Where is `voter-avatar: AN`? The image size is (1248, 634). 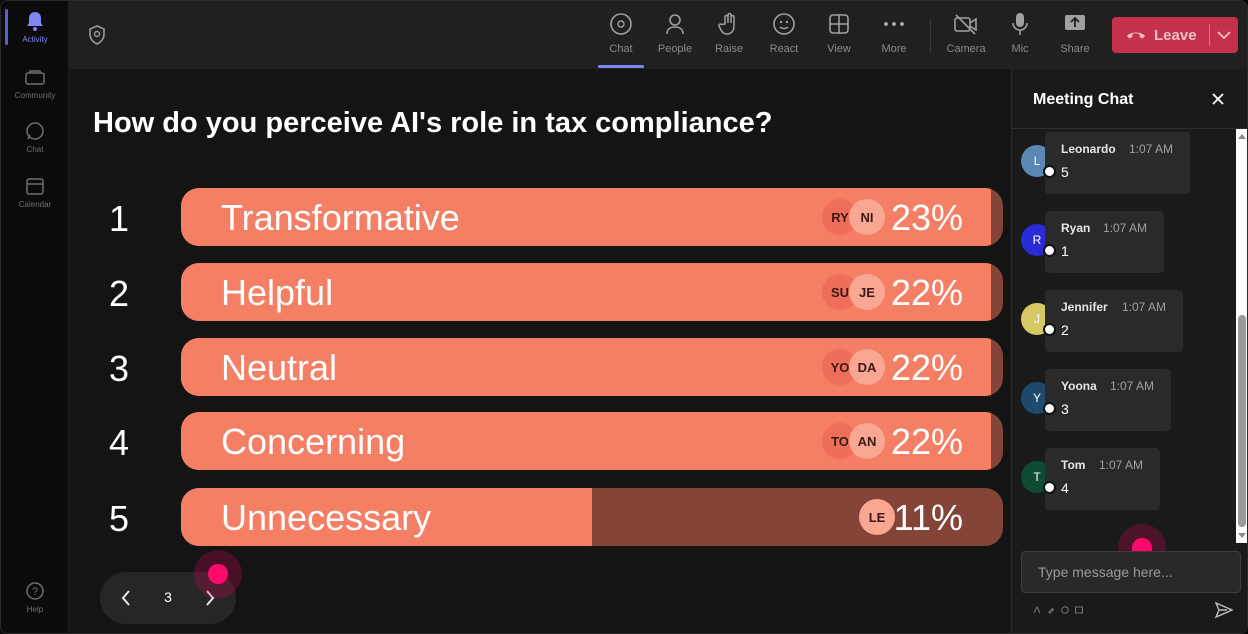 voter-avatar: AN is located at coordinates (867, 441).